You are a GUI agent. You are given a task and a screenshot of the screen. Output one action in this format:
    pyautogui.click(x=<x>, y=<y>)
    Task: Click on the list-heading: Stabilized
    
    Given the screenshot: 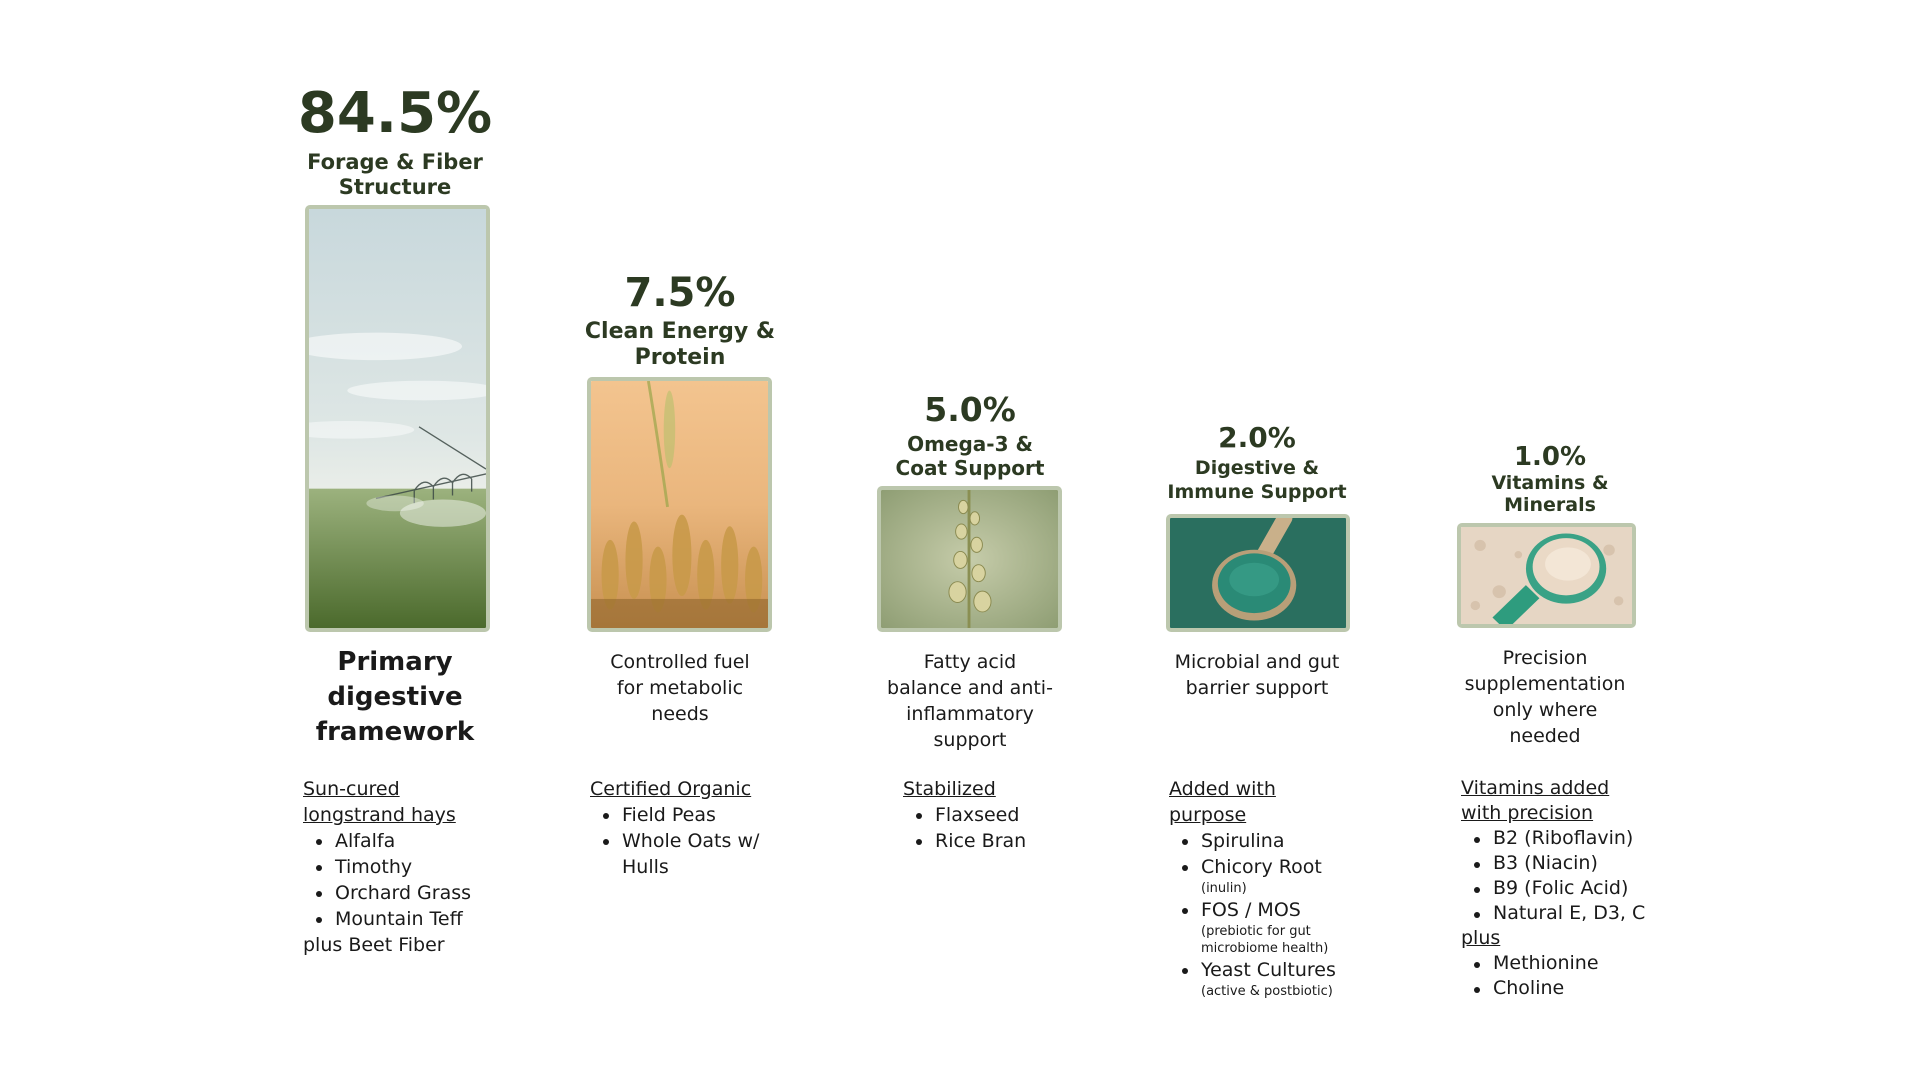 What is the action you would take?
    pyautogui.click(x=949, y=789)
    